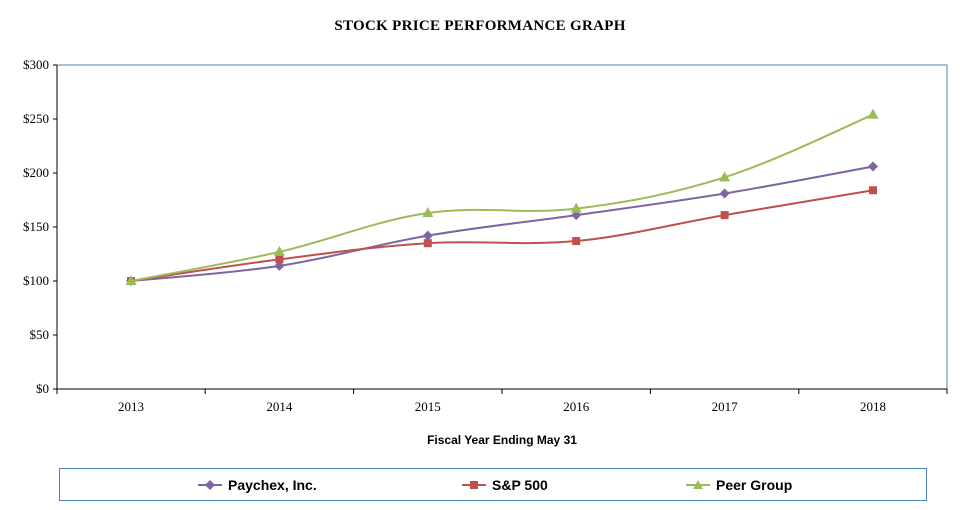  I want to click on legend-item-sp500: S&P 500, so click(505, 484).